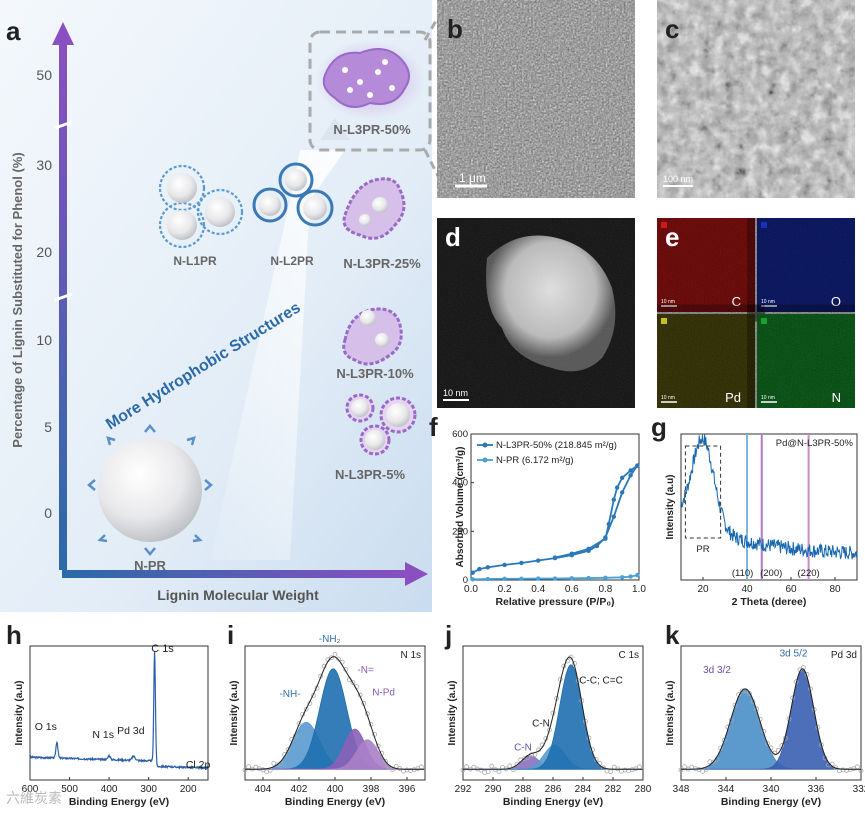 The image size is (865, 817). I want to click on y-tick-5: 5, so click(48, 427).